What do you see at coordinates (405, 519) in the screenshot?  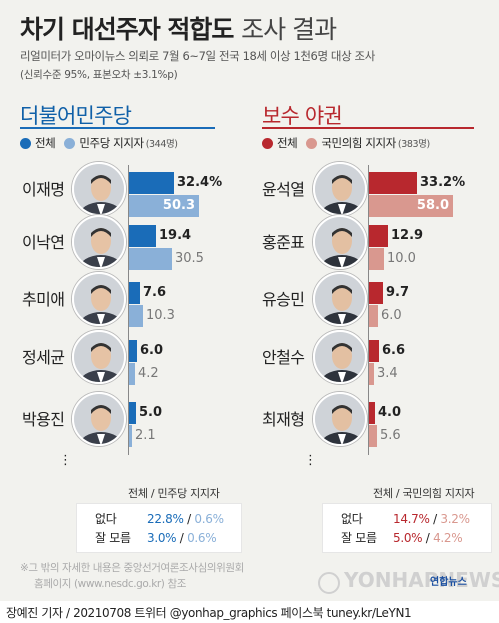 I see `table-row: 없다 14.7% / 3.2%` at bounding box center [405, 519].